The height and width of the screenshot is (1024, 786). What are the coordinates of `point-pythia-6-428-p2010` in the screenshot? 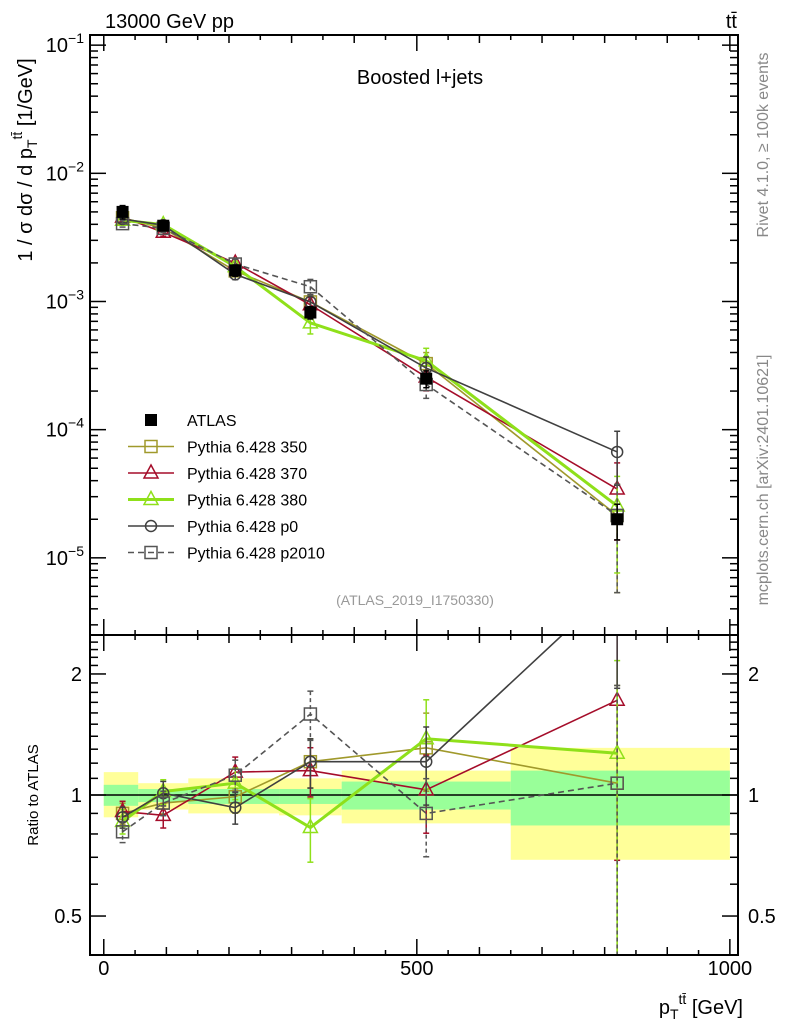 It's located at (310, 286).